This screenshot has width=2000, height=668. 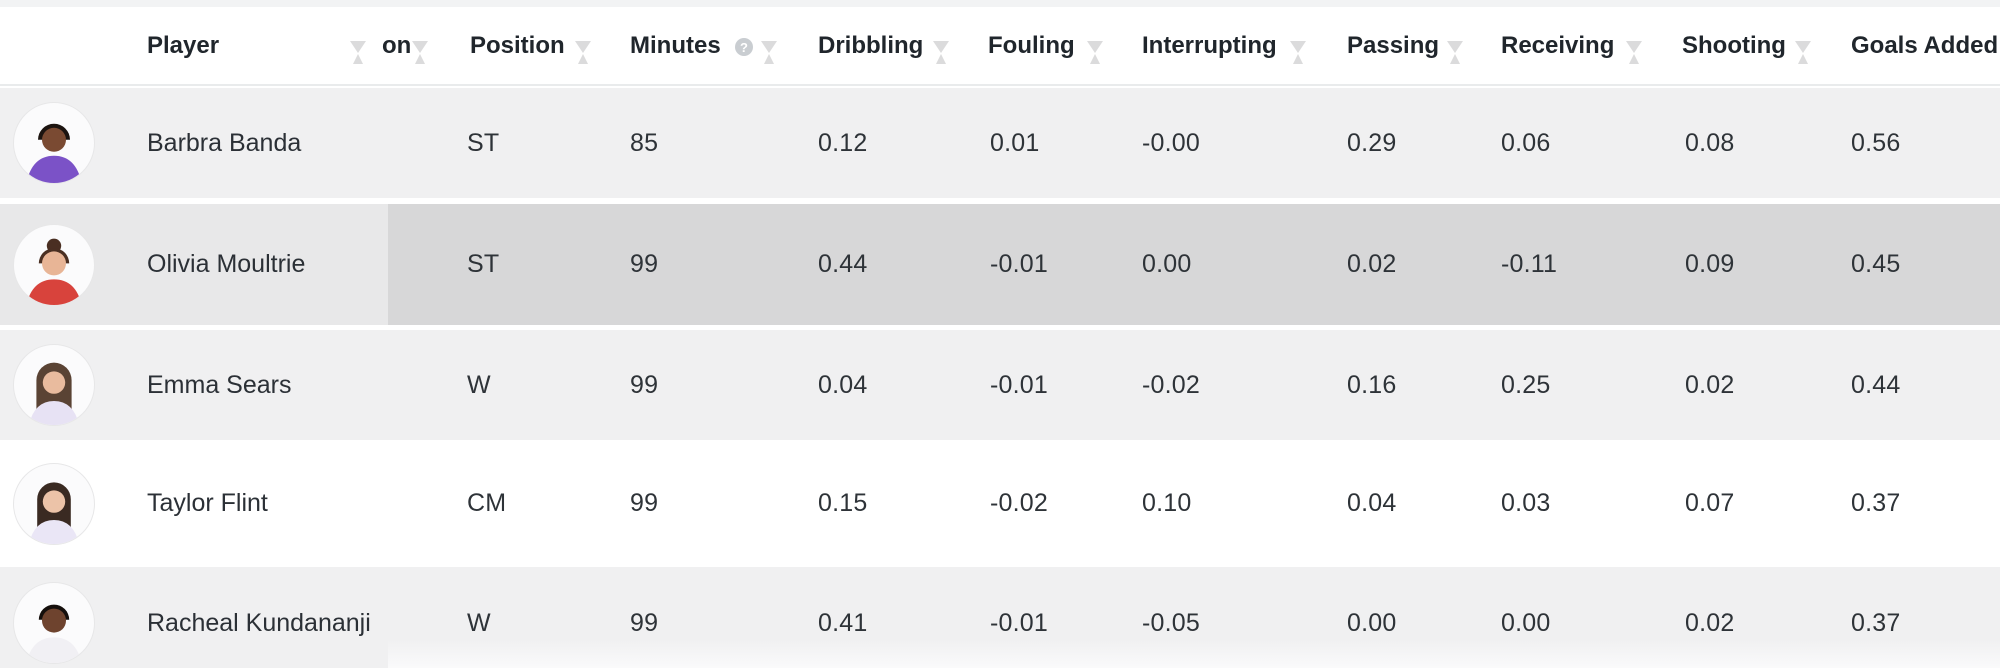 What do you see at coordinates (1372, 622) in the screenshot?
I see `cell-passing: 0.00` at bounding box center [1372, 622].